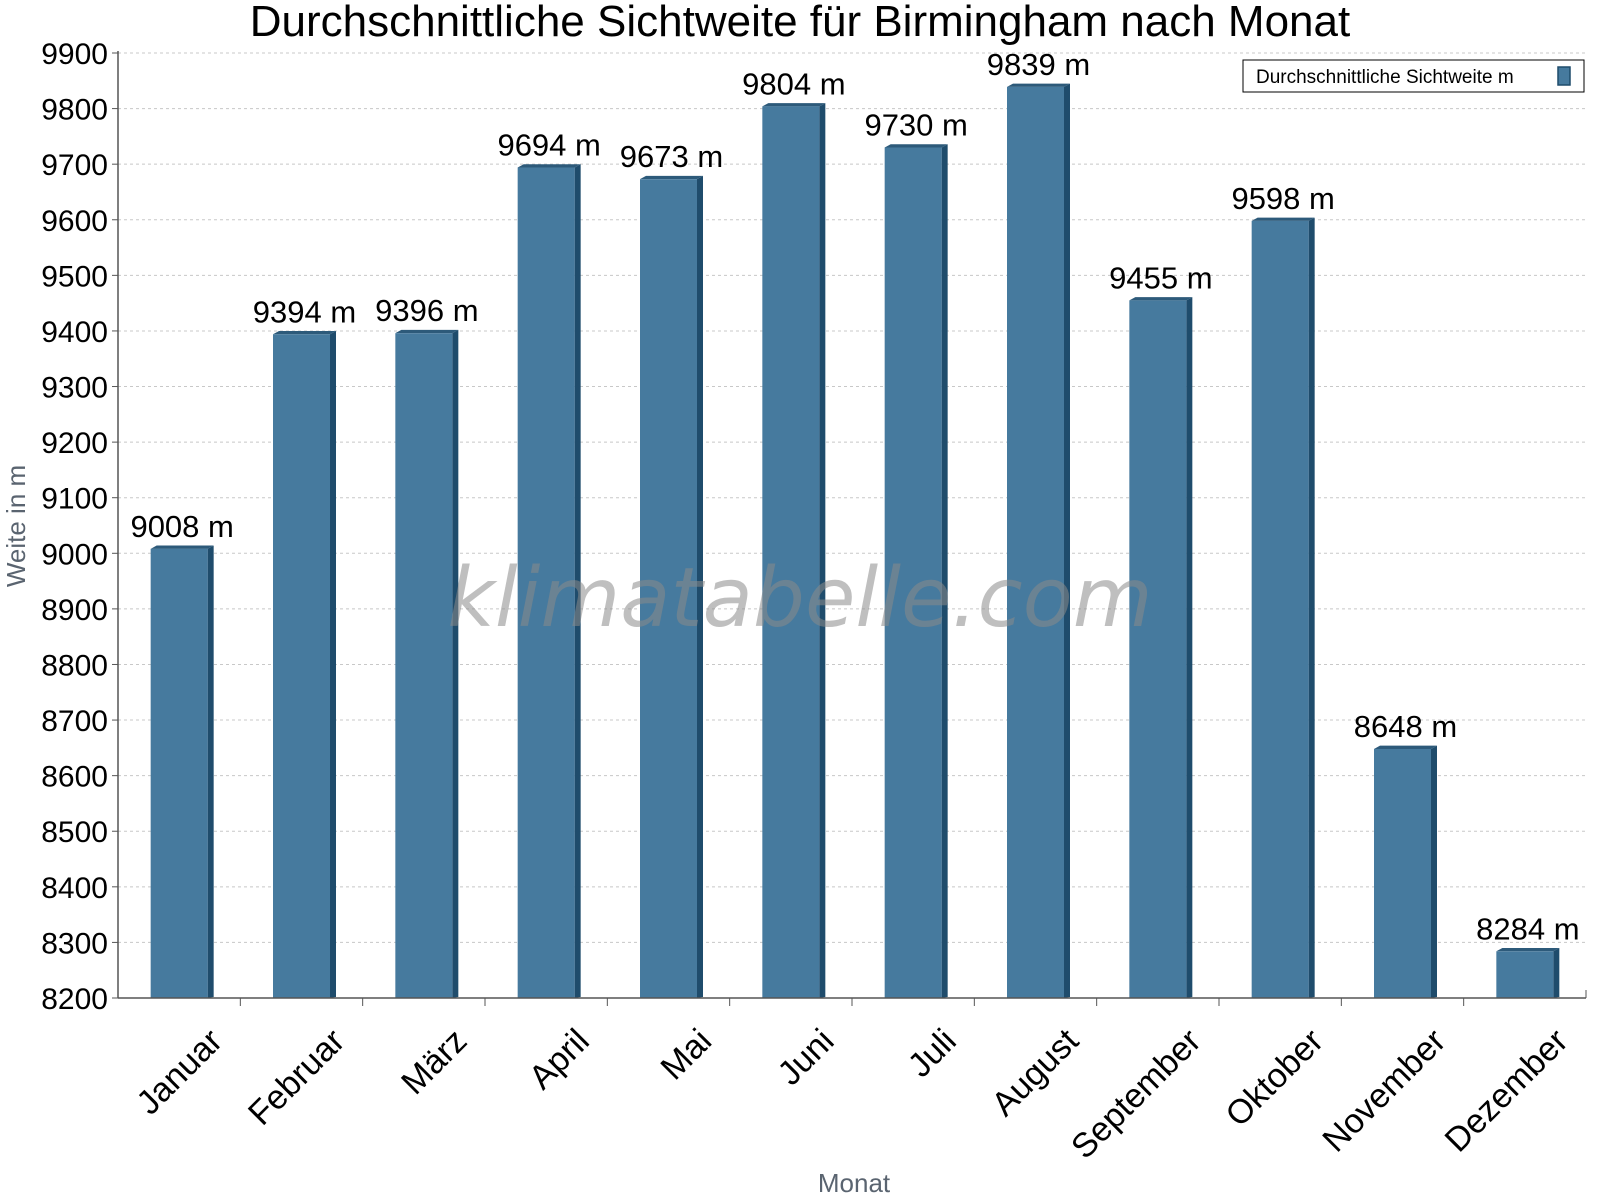  I want to click on value-label: 9455 m, so click(1160, 277).